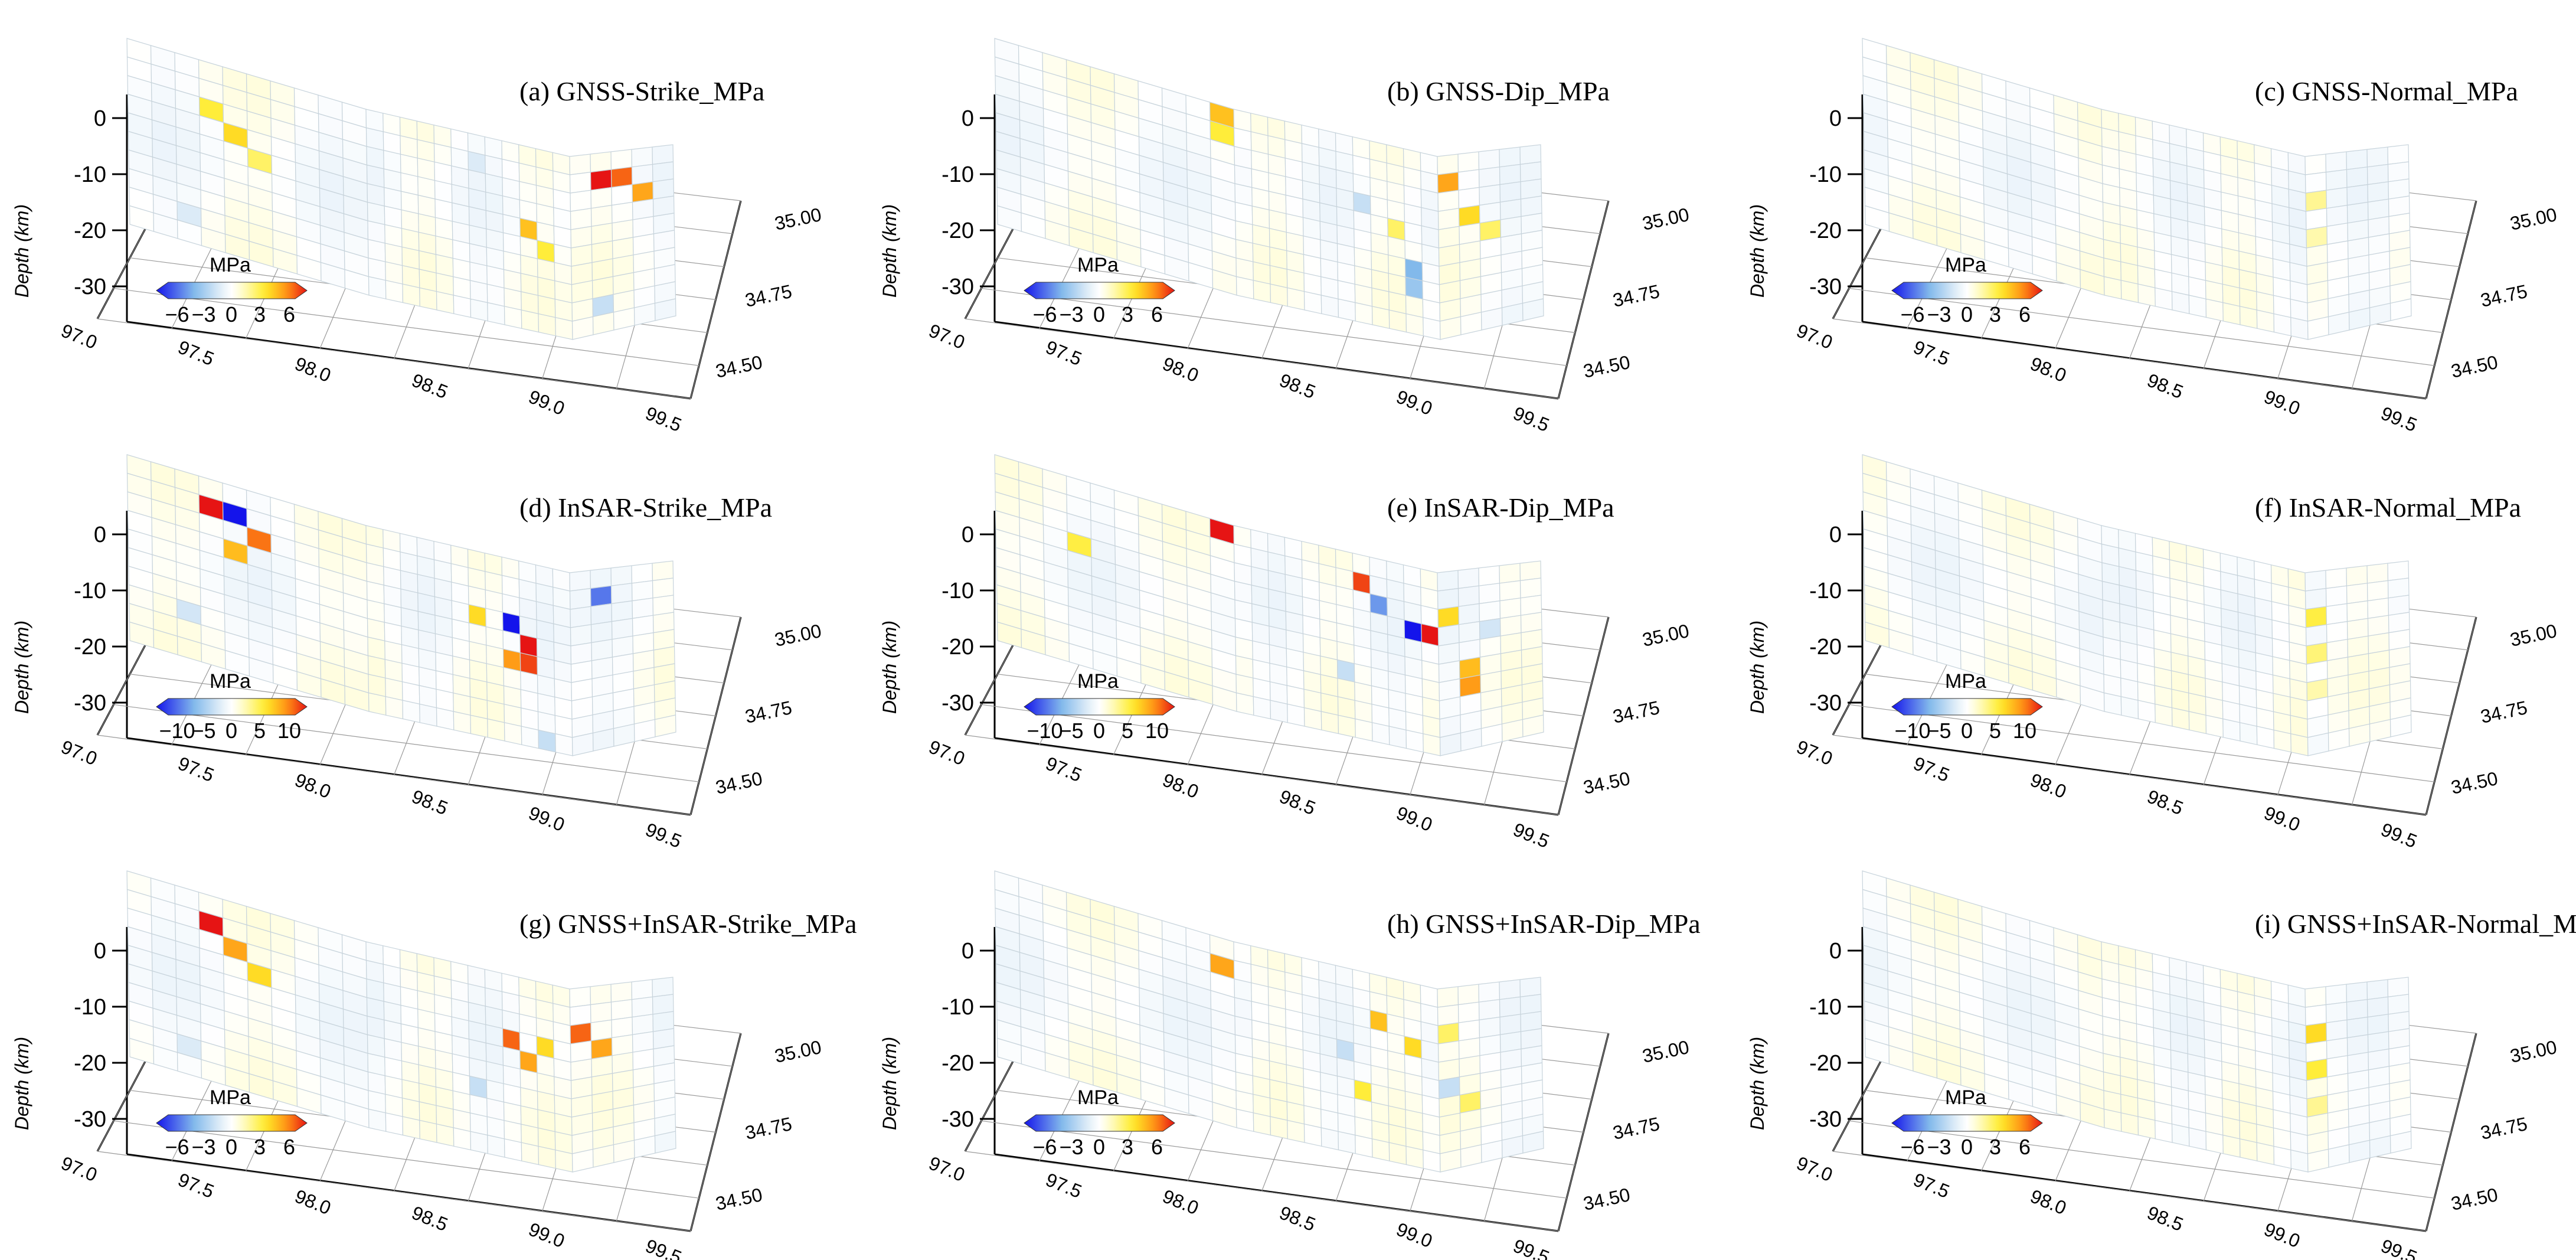  I want to click on latitude-tick-label: 34.50, so click(2474, 783).